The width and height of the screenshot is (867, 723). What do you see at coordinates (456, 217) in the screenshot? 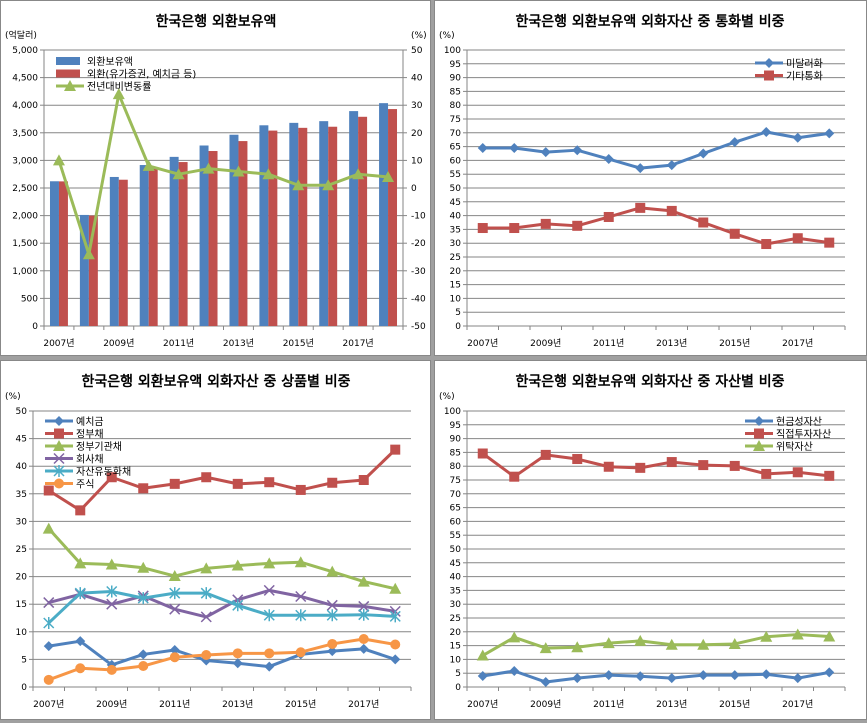
I see `y-tick-label: 40` at bounding box center [456, 217].